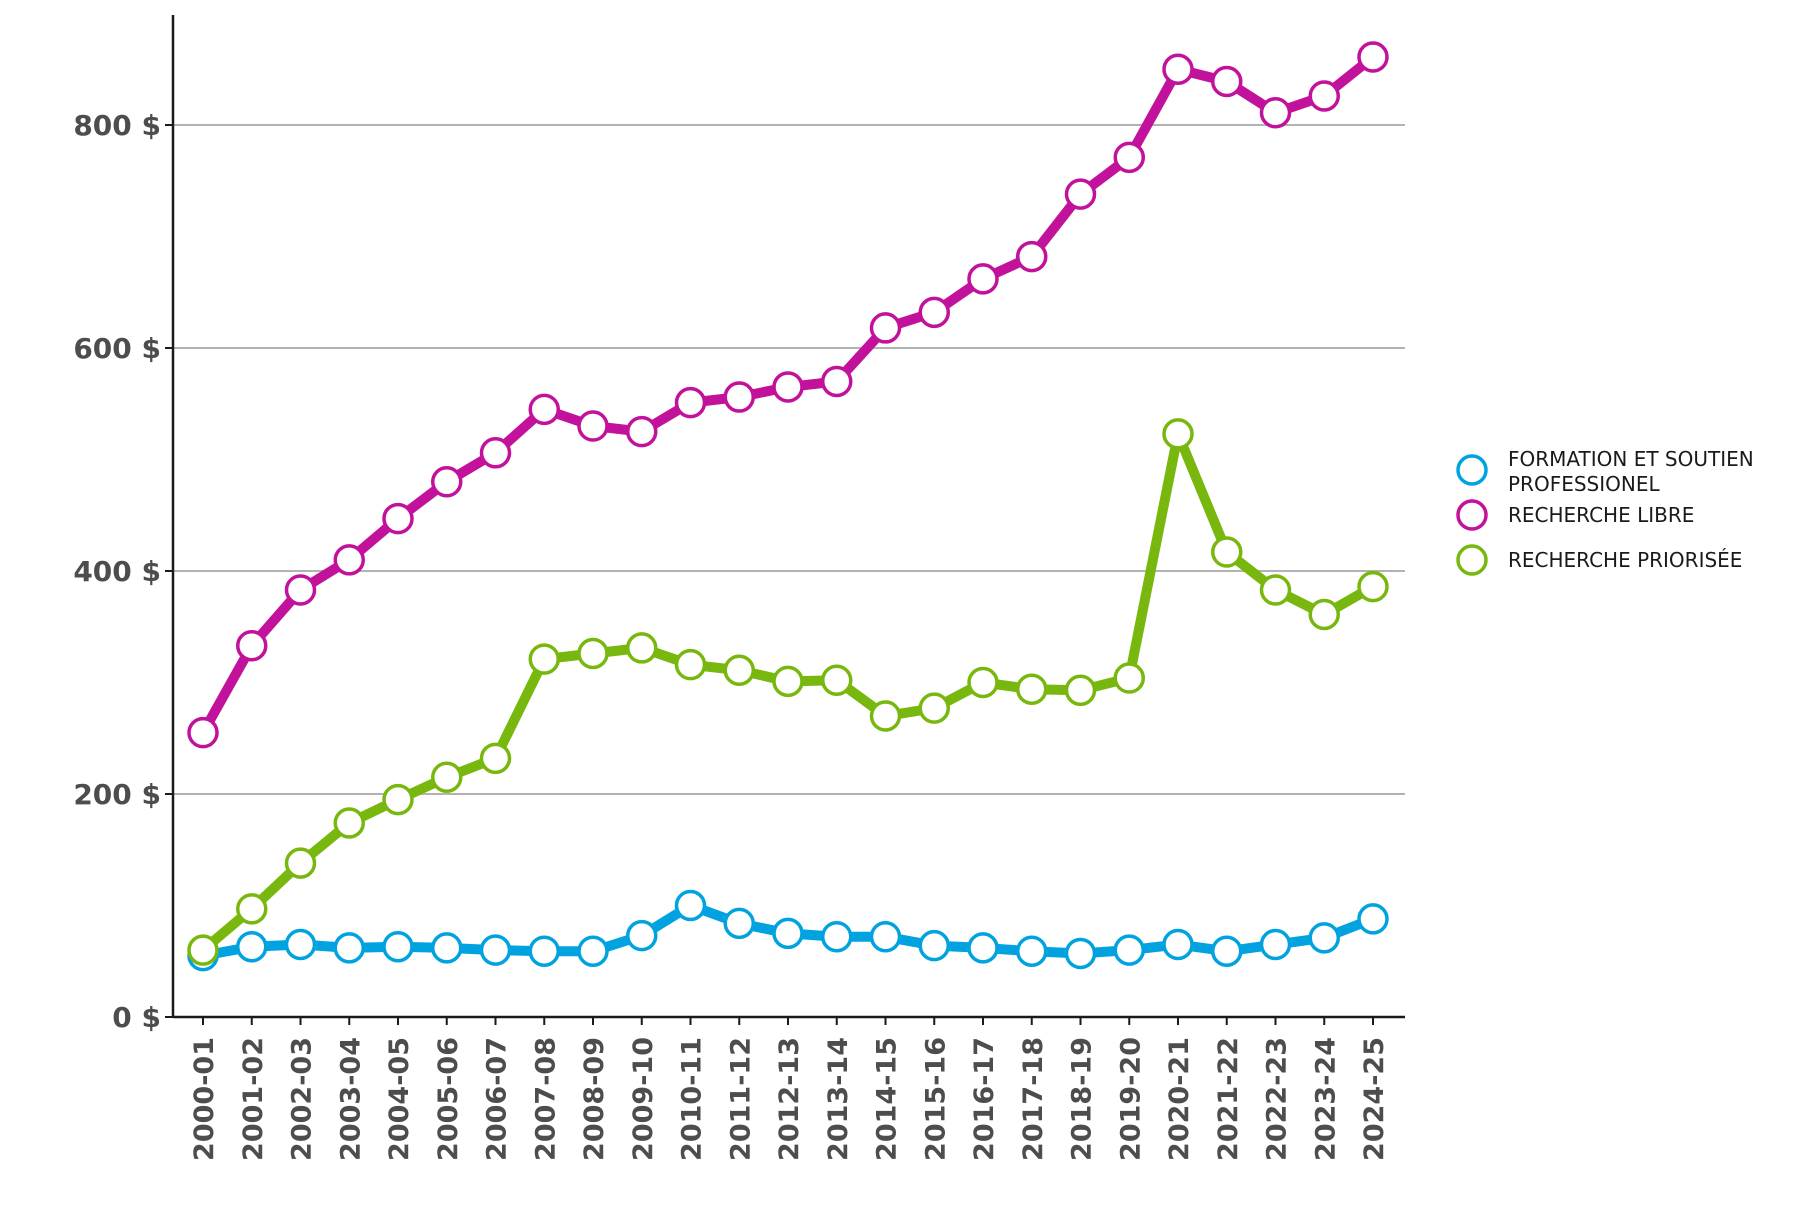  I want to click on x-tick-label: 2017-18, so click(1033, 1099).